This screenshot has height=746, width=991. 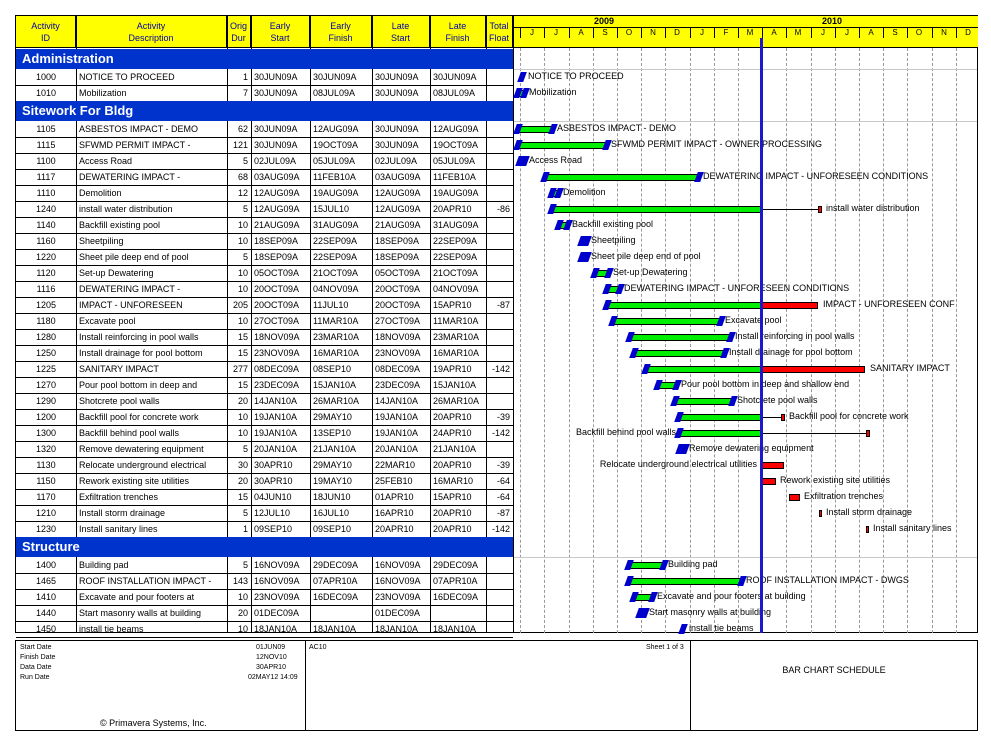 What do you see at coordinates (458, 32) in the screenshot?
I see `col-header-late-finish: Late Finish` at bounding box center [458, 32].